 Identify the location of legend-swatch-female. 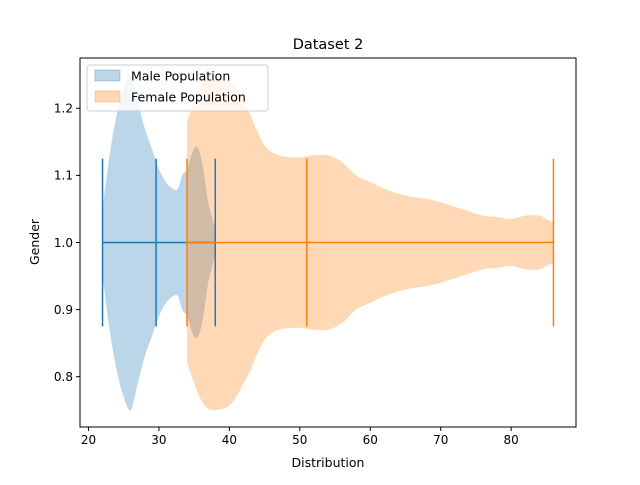
(107, 96).